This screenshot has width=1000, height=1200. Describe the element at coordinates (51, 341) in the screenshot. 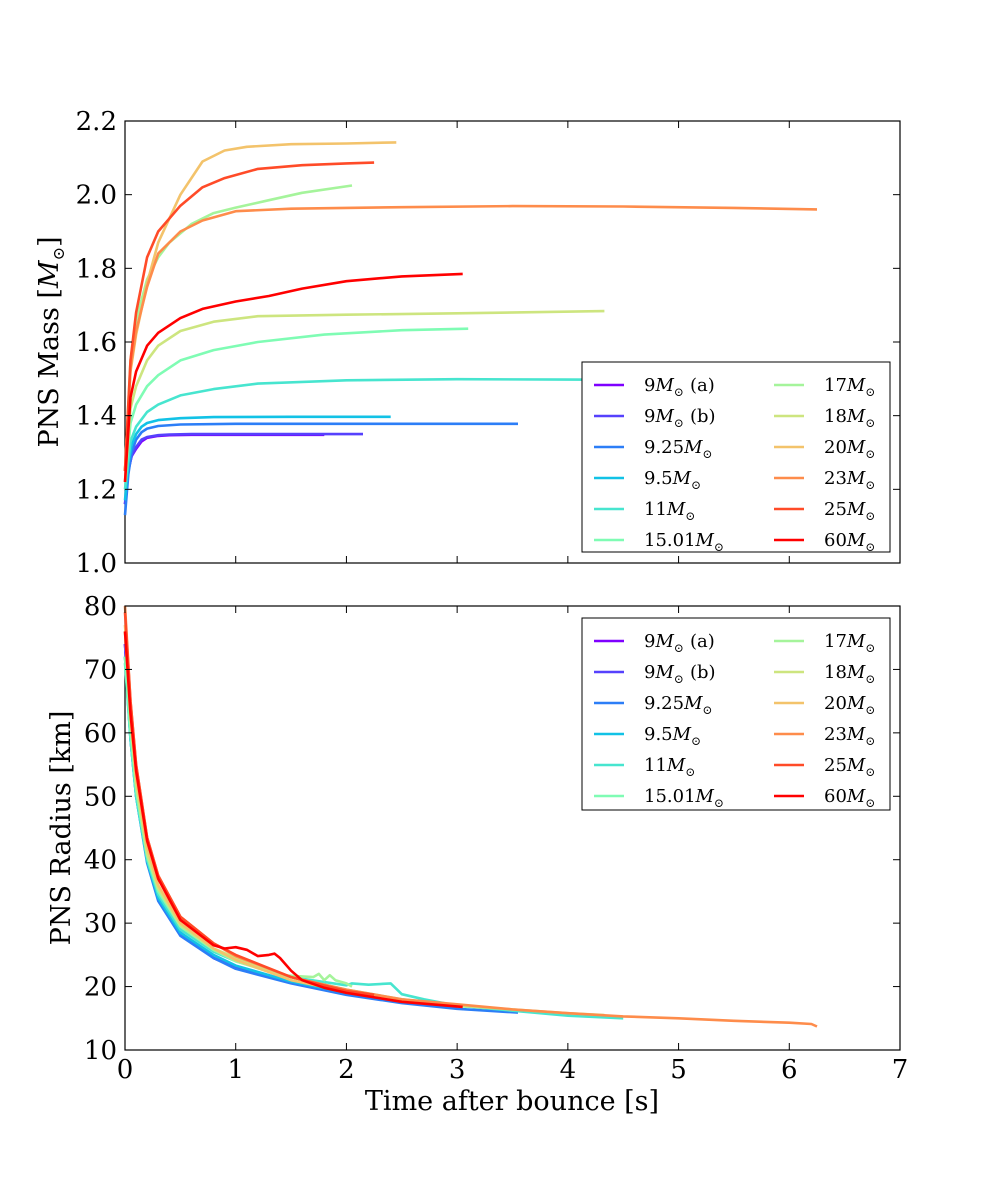

I see `mass-y-axis-label: PNS Mass [M⊙]` at that location.